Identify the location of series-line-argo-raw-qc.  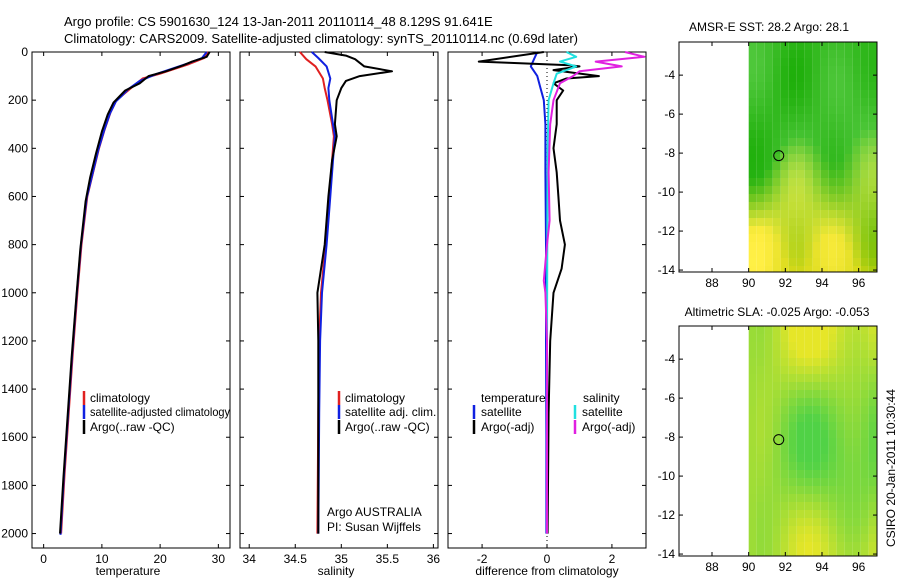
(135, 292).